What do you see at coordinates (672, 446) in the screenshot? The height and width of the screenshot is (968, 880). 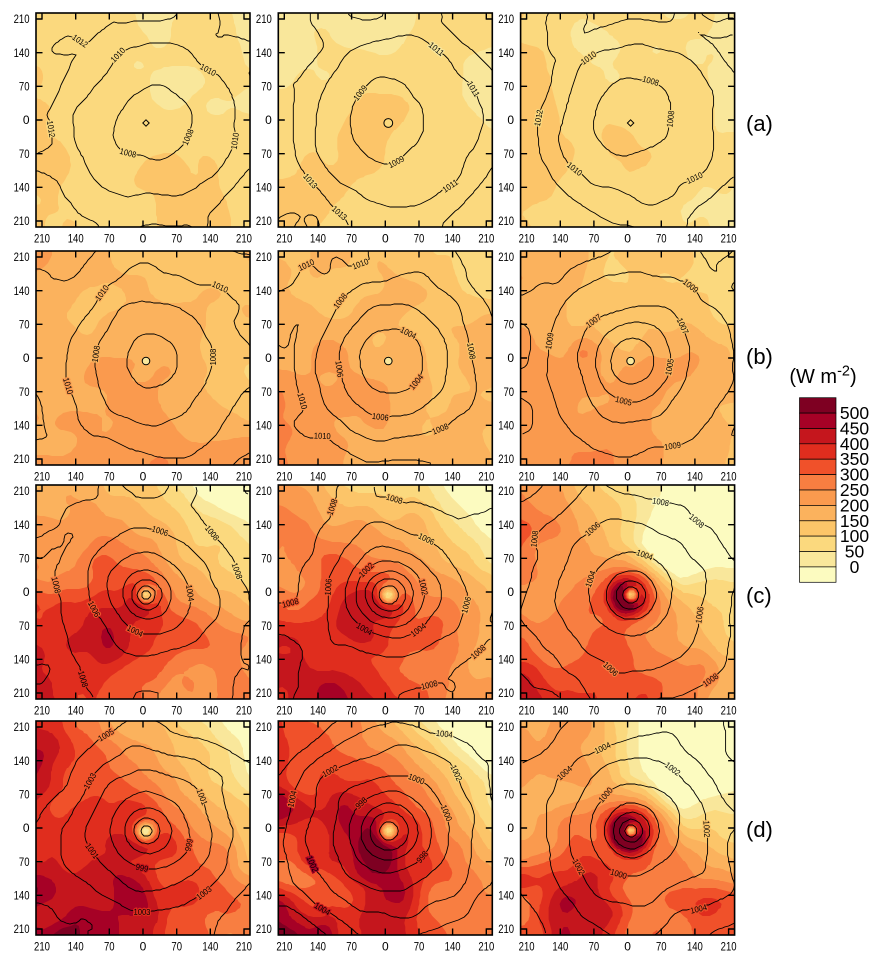 I see `svg-text: 1009` at bounding box center [672, 446].